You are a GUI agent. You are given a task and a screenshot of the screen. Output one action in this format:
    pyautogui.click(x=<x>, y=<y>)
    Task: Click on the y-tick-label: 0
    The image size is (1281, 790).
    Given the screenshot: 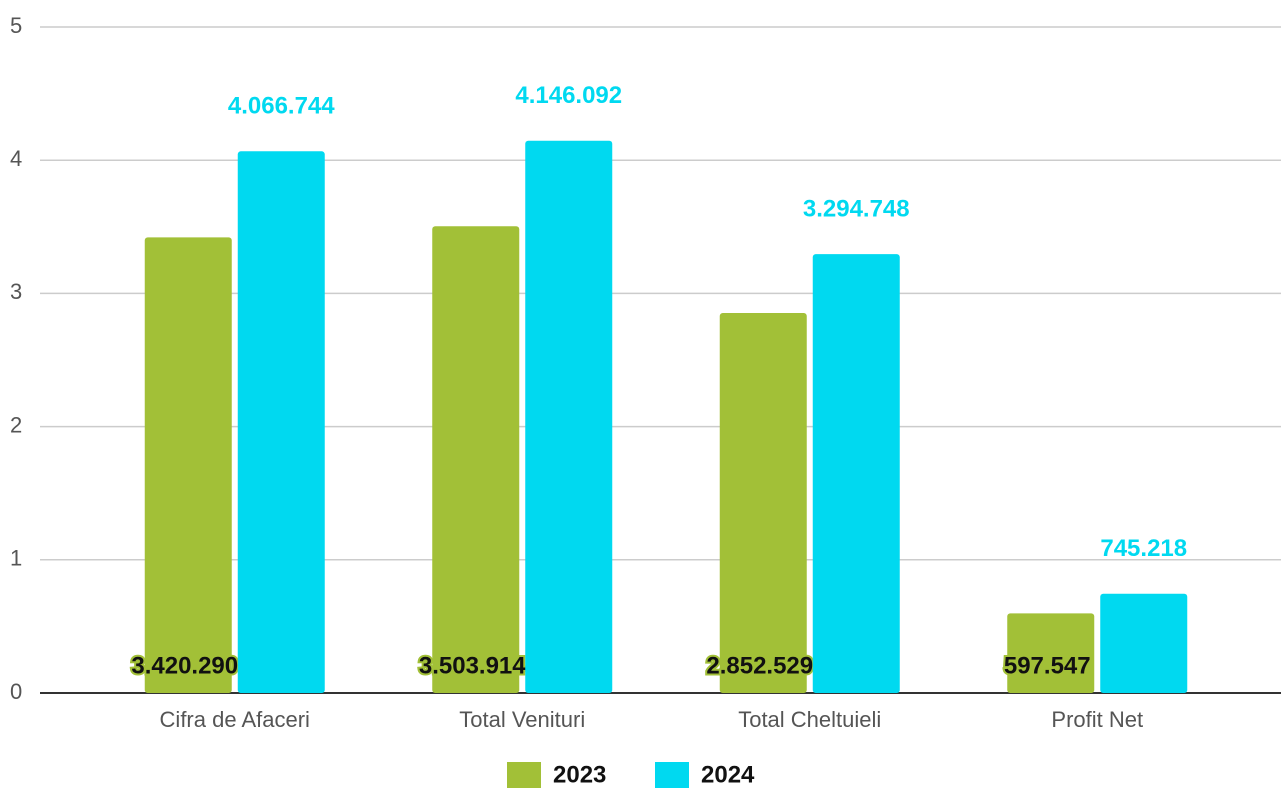 What is the action you would take?
    pyautogui.click(x=16, y=691)
    